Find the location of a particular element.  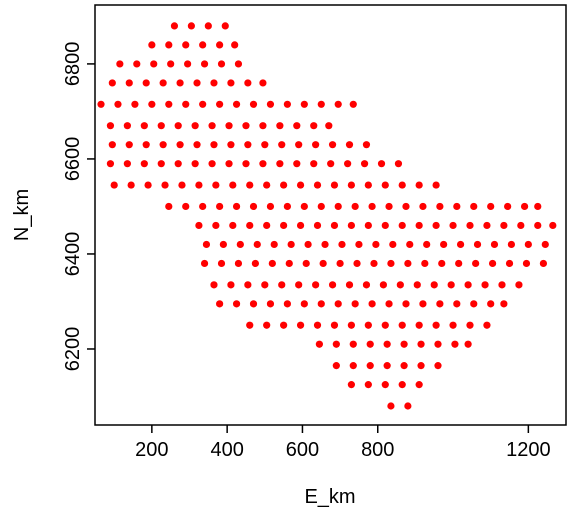

y-tick-label: 6400 is located at coordinates (73, 254).